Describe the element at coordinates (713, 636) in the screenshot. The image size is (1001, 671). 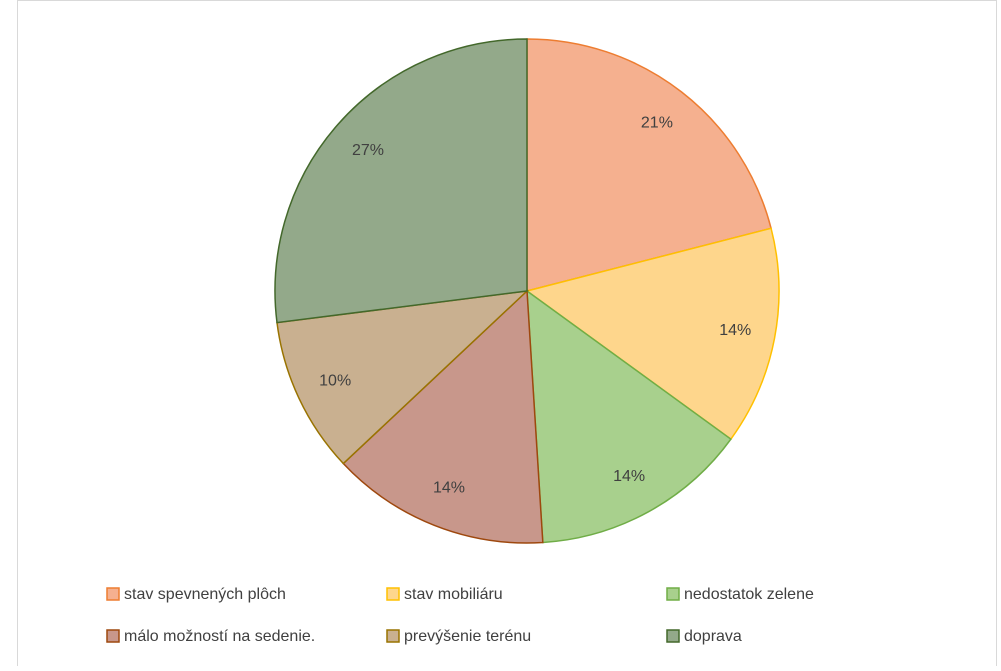
I see `legend-label: doprava` at that location.